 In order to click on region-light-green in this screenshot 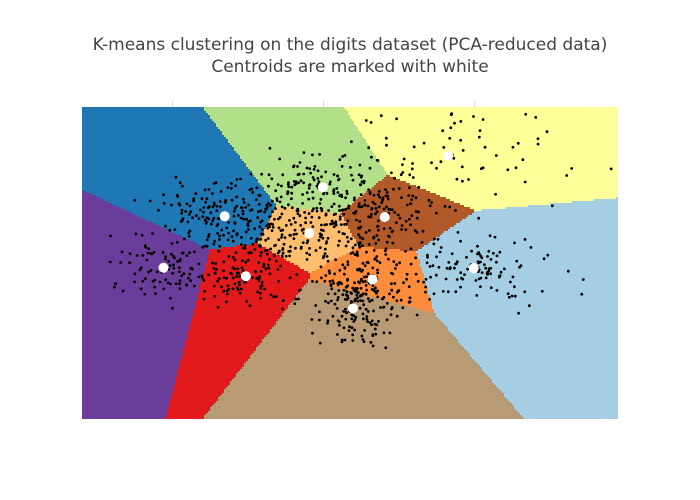, I will do `click(297, 140)`.